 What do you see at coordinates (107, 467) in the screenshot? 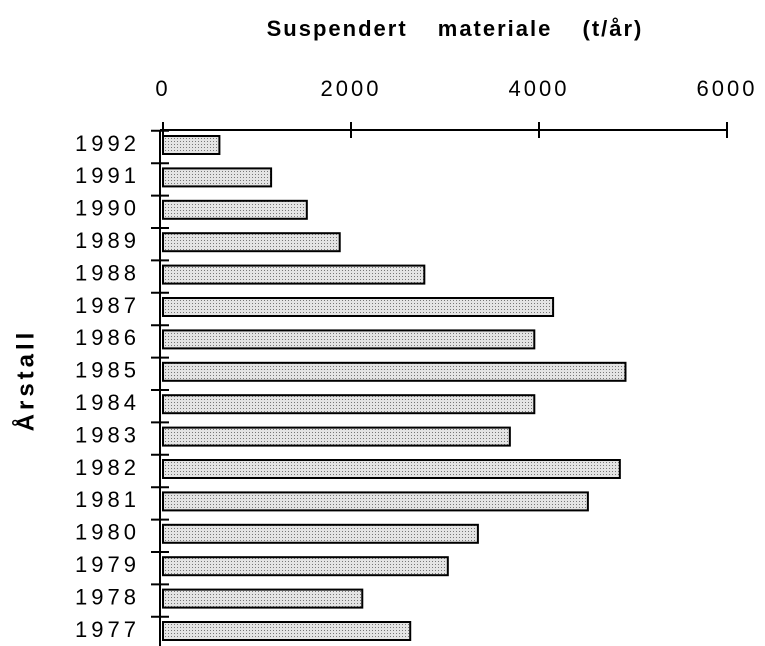
I see `y-tick-label: 1982` at bounding box center [107, 467].